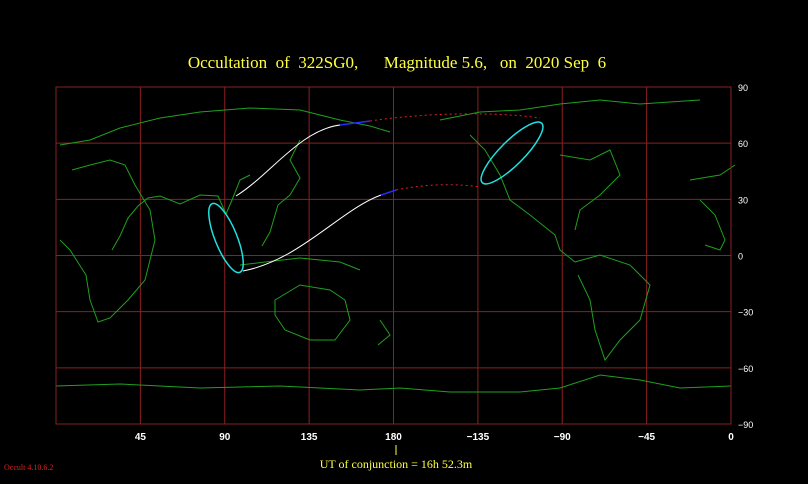  I want to click on x-tick-label: 135, so click(309, 437).